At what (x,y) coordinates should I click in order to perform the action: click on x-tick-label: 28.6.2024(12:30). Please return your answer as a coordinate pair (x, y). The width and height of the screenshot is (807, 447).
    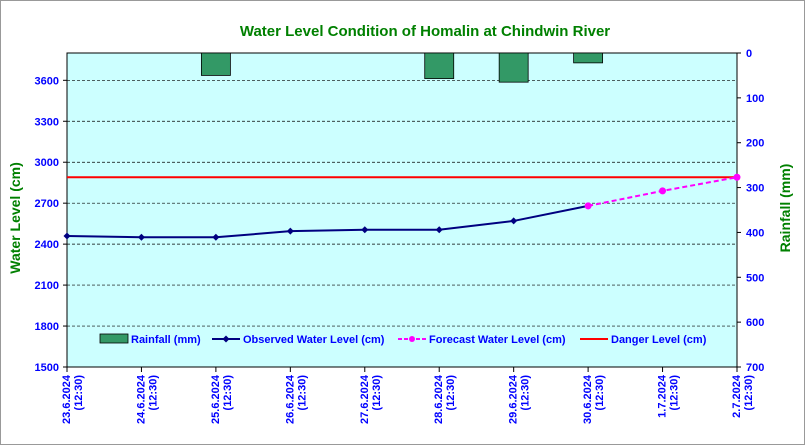
    Looking at the image, I should click on (445, 399).